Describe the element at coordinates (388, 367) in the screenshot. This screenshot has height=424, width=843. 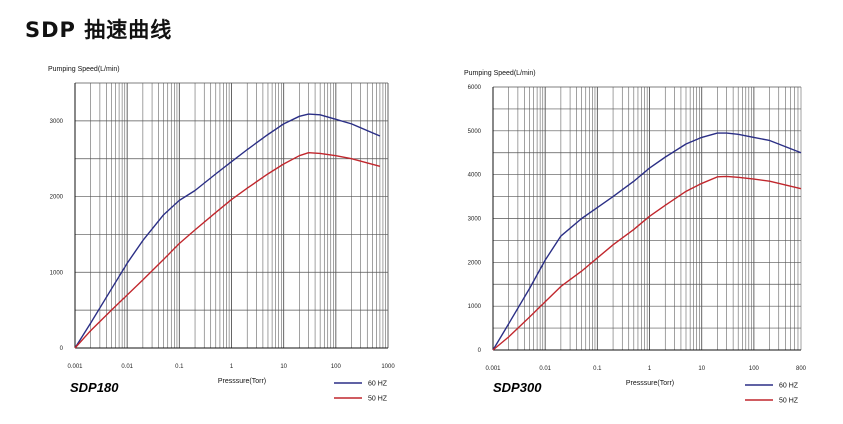
I see `x-tick-label: 1000` at that location.